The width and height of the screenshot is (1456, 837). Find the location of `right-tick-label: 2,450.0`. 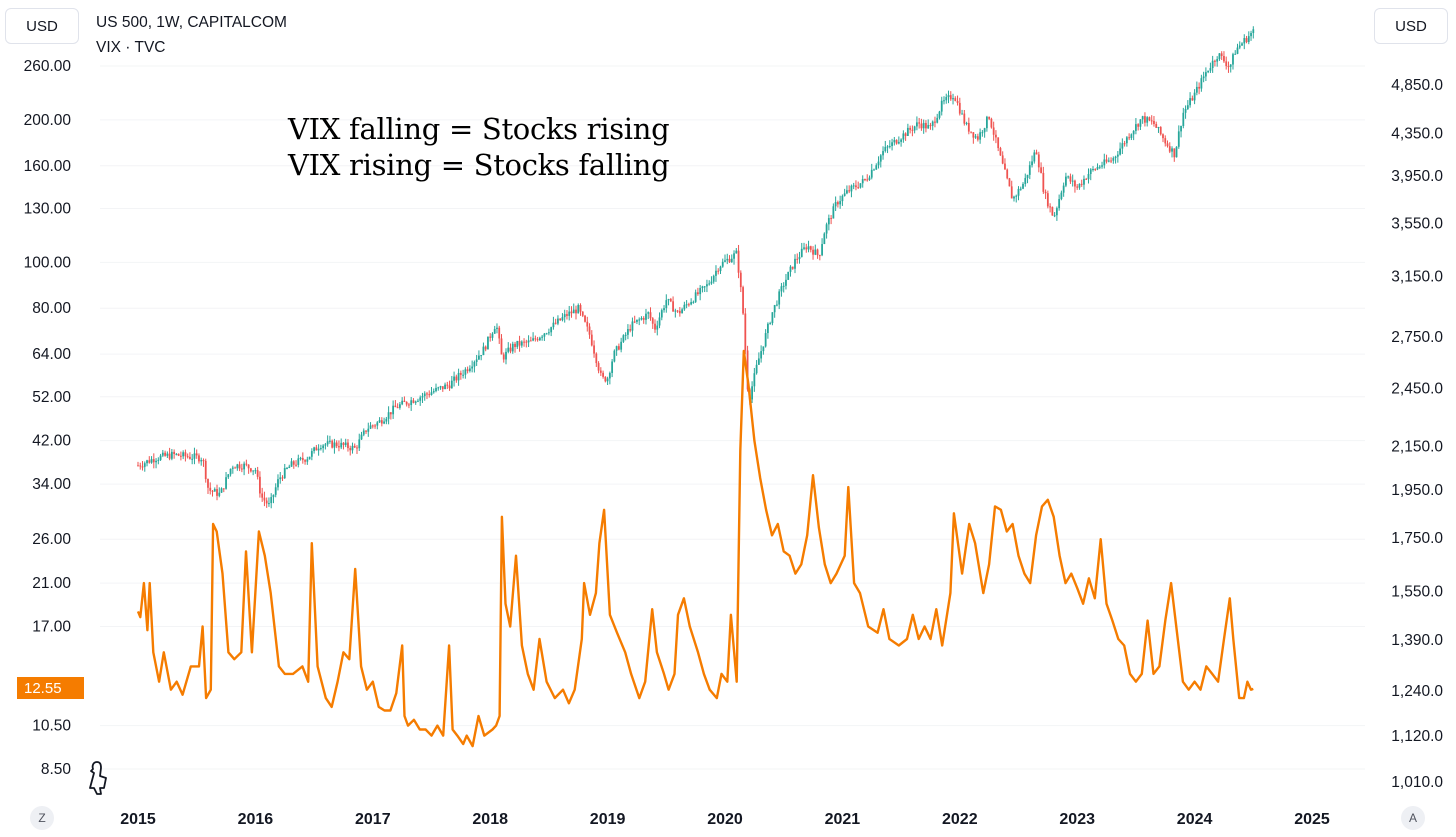

right-tick-label: 2,450.0 is located at coordinates (1417, 388).